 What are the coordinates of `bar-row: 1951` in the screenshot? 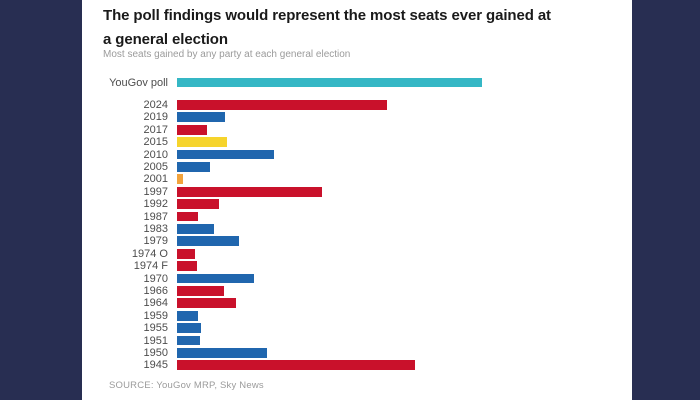 It's located at (357, 341).